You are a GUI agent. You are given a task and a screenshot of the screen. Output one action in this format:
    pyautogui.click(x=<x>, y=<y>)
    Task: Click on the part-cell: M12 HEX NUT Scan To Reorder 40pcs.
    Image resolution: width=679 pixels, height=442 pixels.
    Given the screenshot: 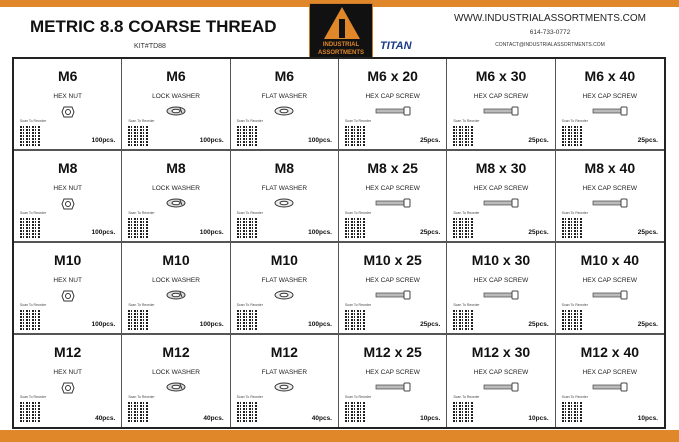 What is the action you would take?
    pyautogui.click(x=68, y=381)
    